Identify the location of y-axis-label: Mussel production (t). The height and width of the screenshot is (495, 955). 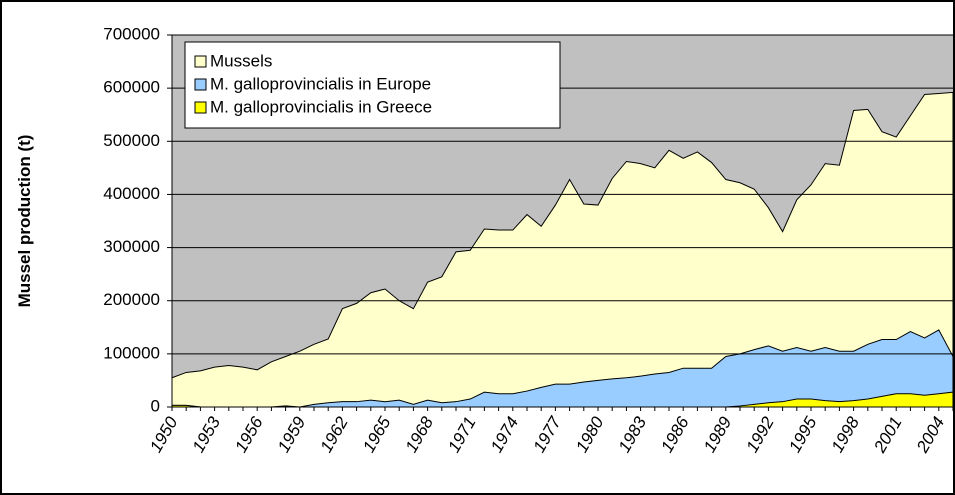
(24, 221).